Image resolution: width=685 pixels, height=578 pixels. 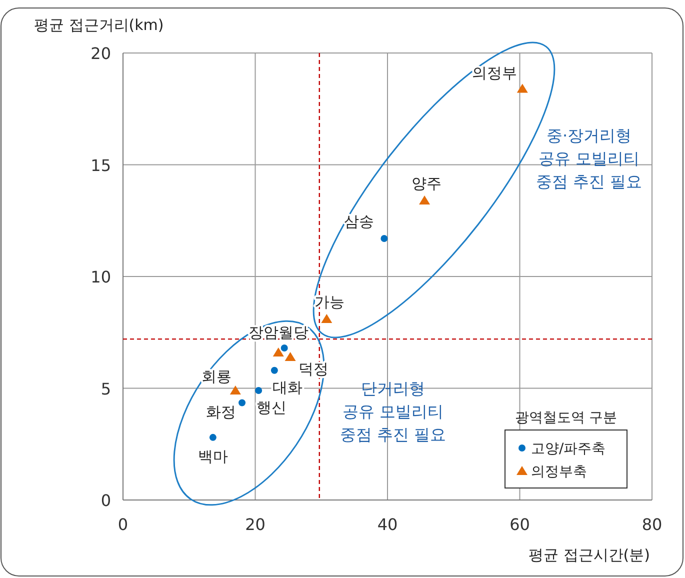 What do you see at coordinates (393, 411) in the screenshot?
I see `annotation: 단거리형 공유 모빌리티 중점 추진 필요` at bounding box center [393, 411].